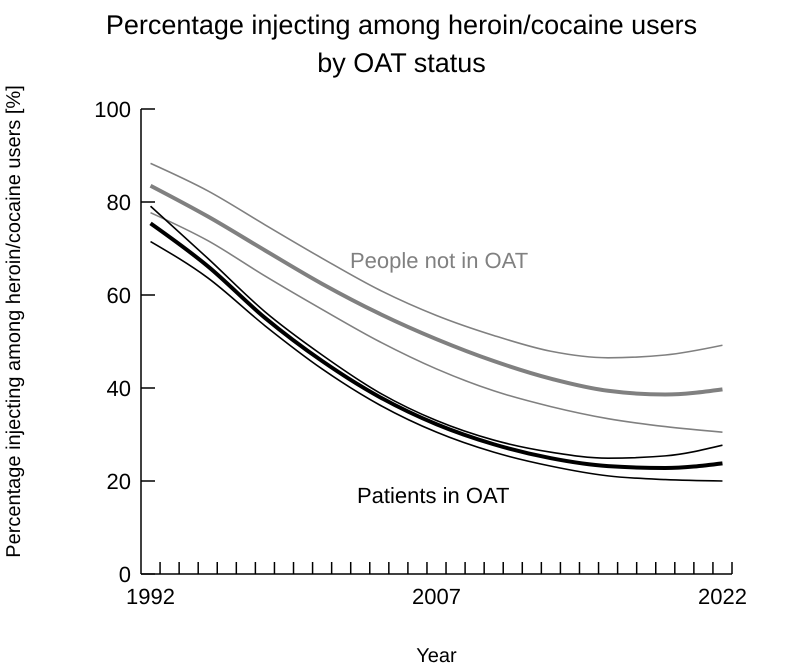 The image size is (803, 664). Describe the element at coordinates (433, 496) in the screenshot. I see `series-label: Patients in OAT` at that location.